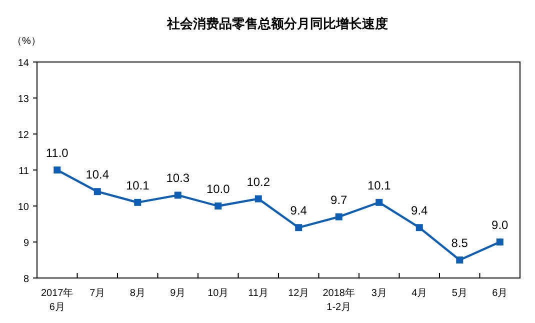 This screenshot has width=535, height=323. What do you see at coordinates (500, 293) in the screenshot?
I see `x-tick-label: 6月` at bounding box center [500, 293].